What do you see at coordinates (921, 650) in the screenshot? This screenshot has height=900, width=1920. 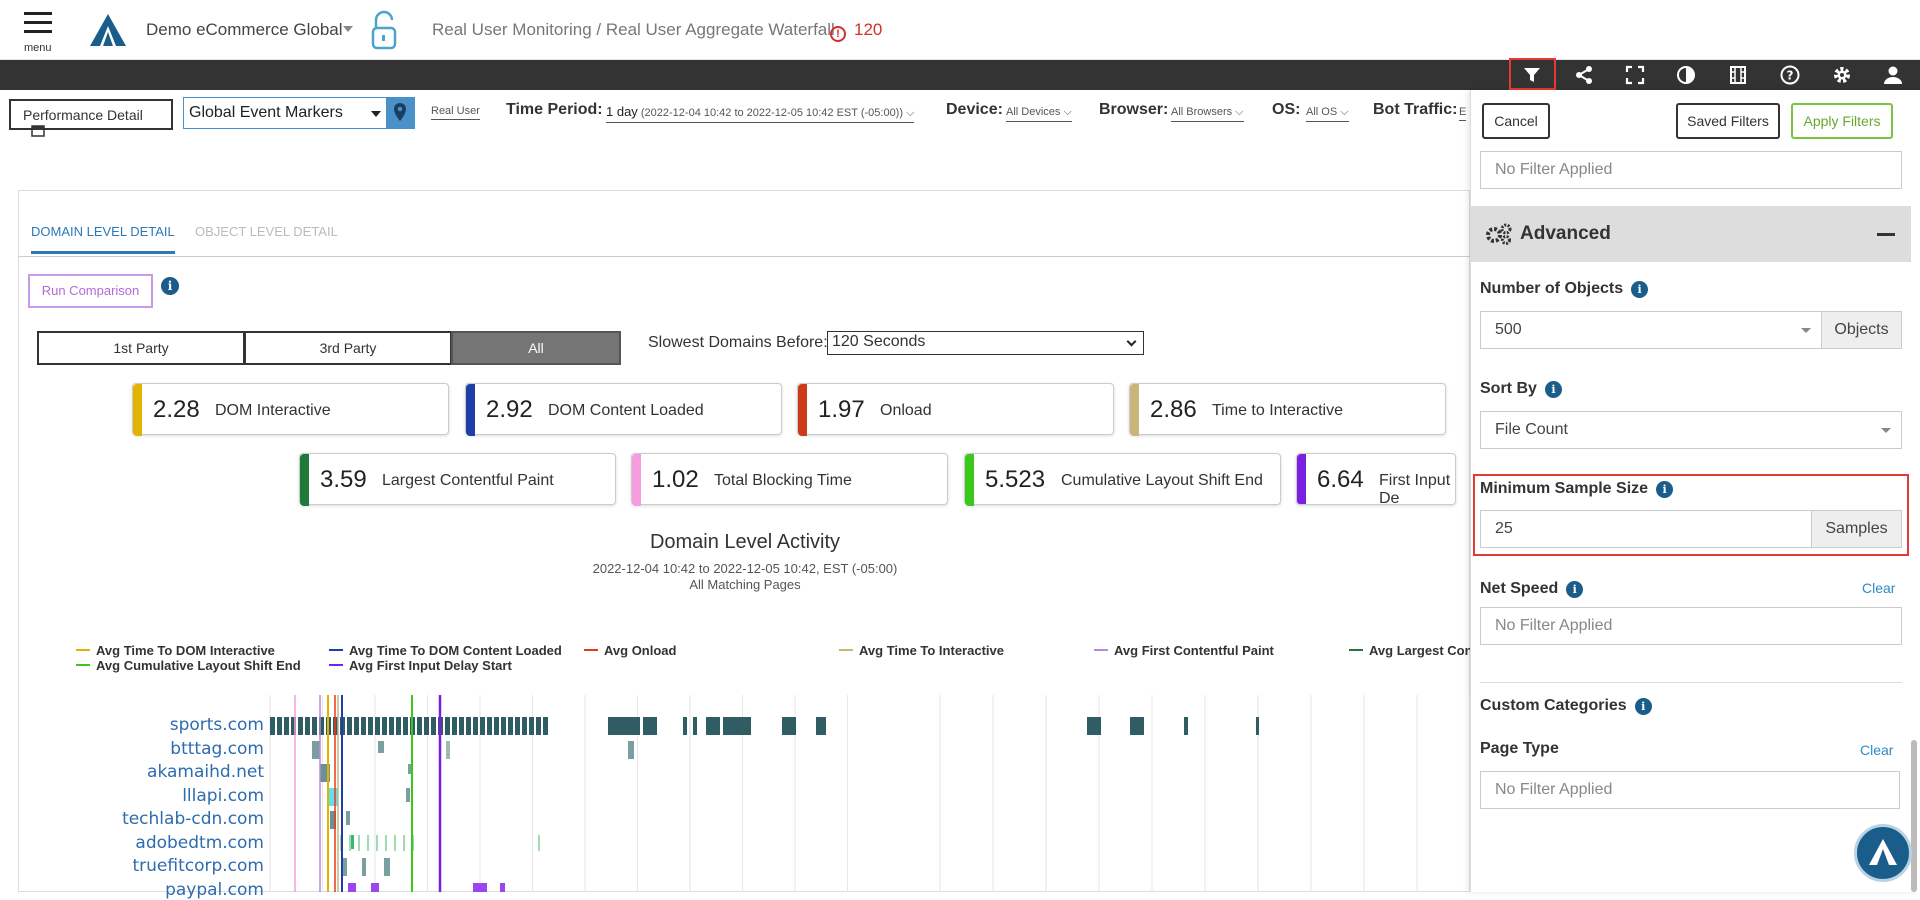 I see `legend-item: Avg Time To Interactive` at bounding box center [921, 650].